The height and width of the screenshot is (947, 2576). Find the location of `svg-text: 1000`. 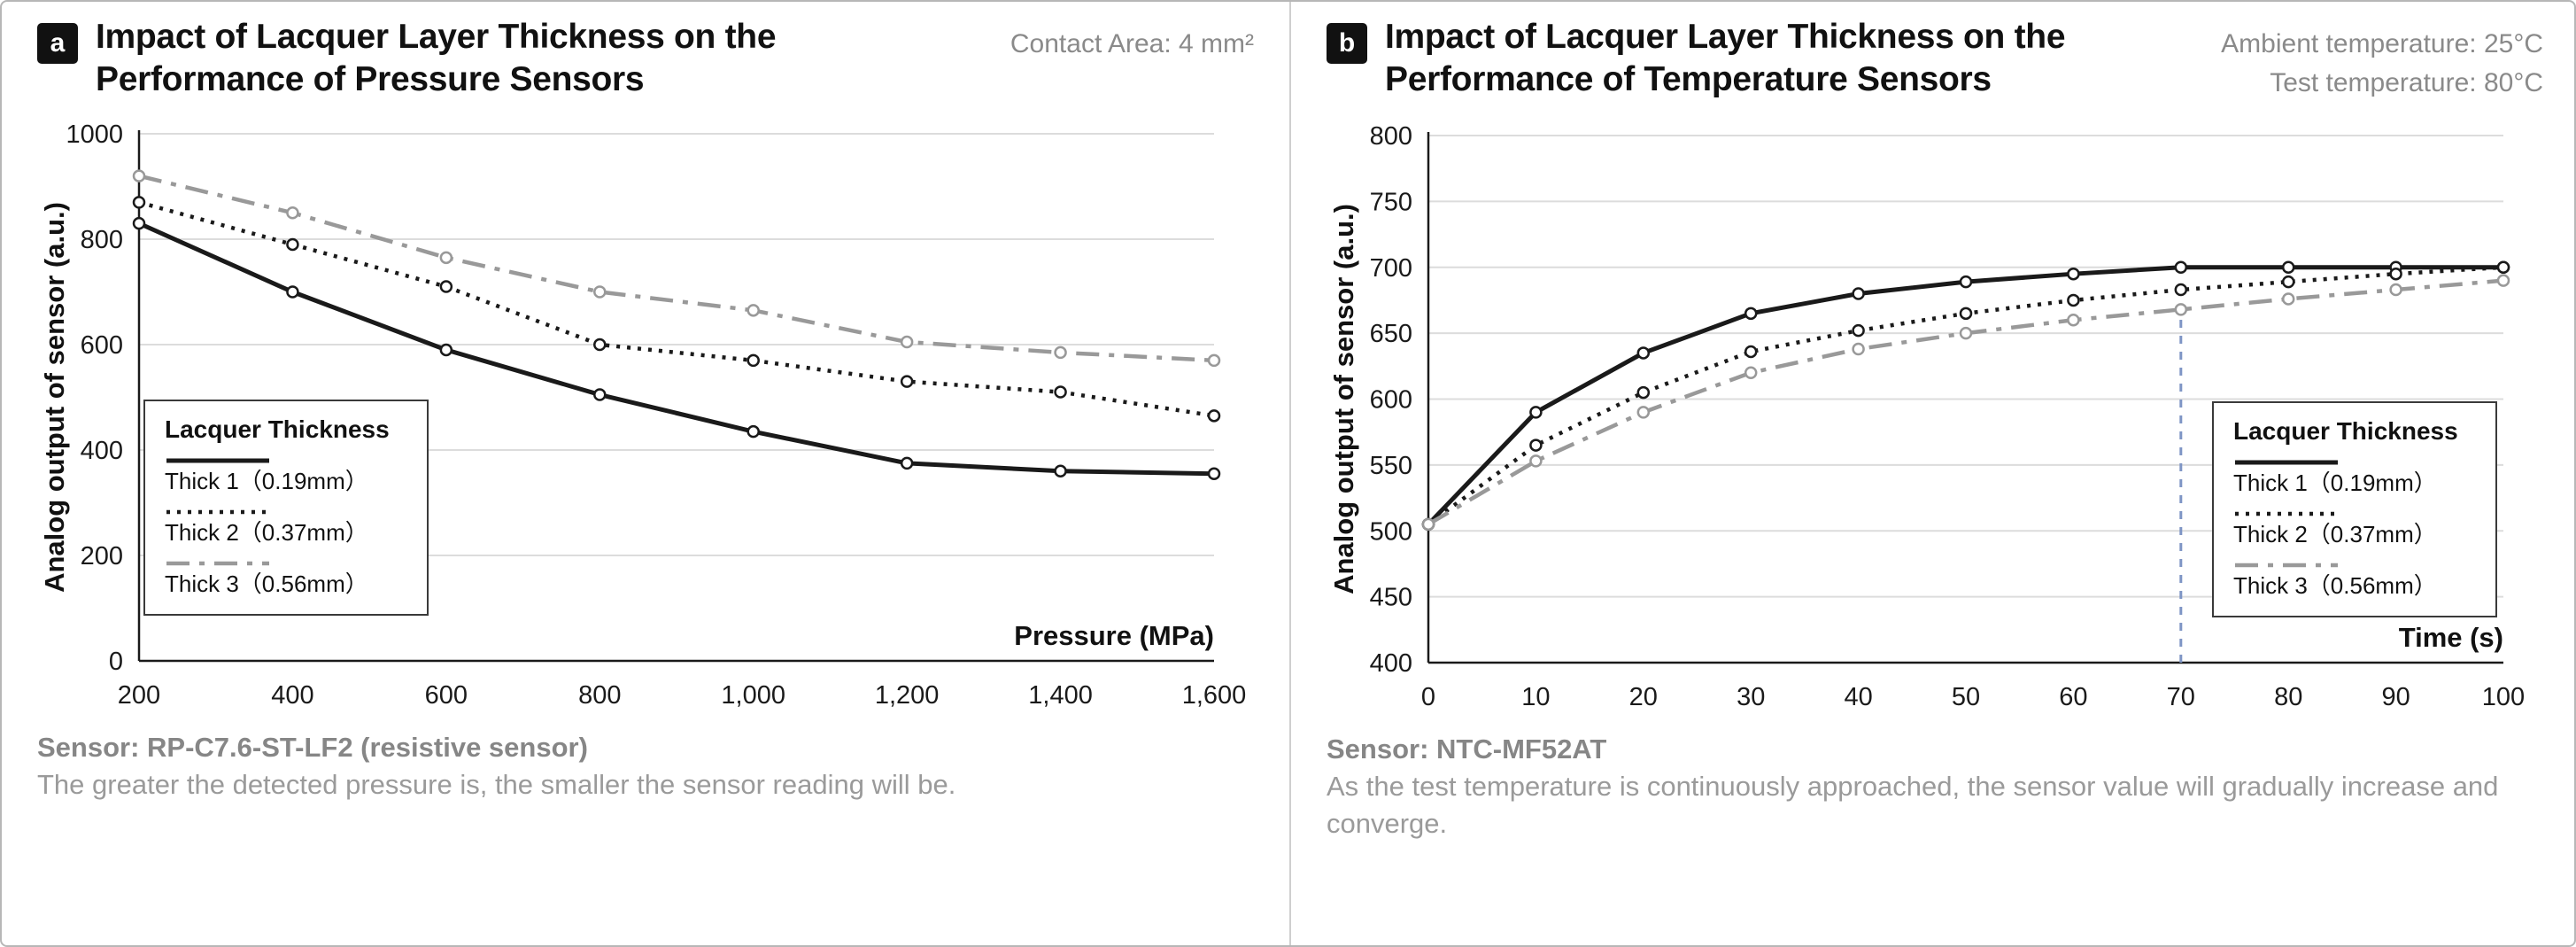

svg-text: 1000 is located at coordinates (94, 134).